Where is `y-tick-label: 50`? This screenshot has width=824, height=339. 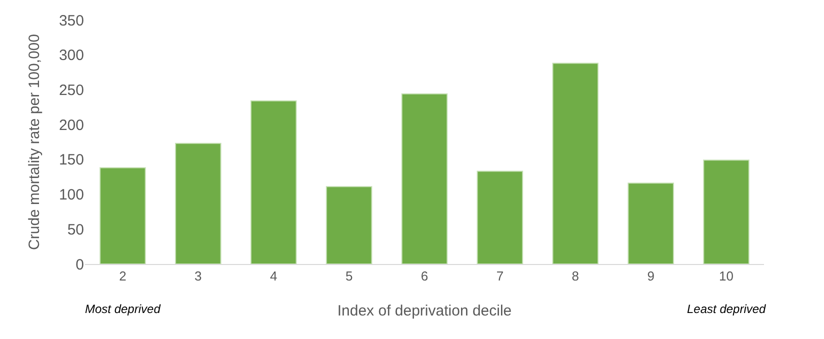 y-tick-label: 50 is located at coordinates (75, 229).